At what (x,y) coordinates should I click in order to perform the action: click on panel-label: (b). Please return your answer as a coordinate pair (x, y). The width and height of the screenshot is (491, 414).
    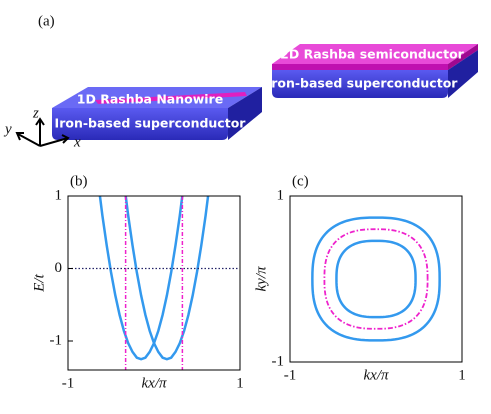
    Looking at the image, I should click on (79, 181).